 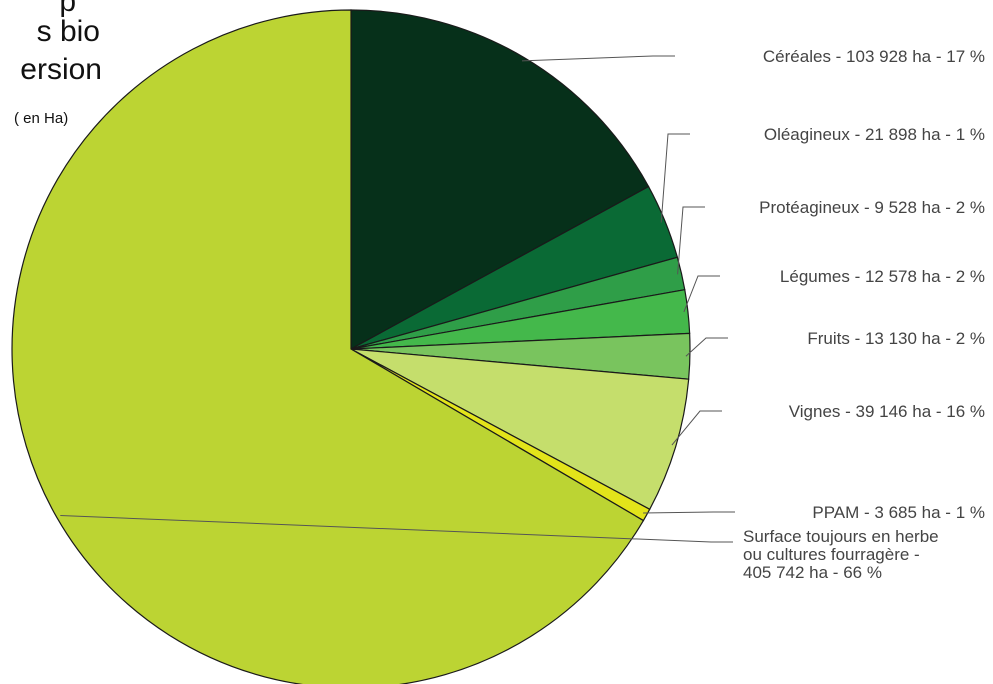 I want to click on slice-label-line-1: ou cultures fourragère -, so click(x=831, y=554).